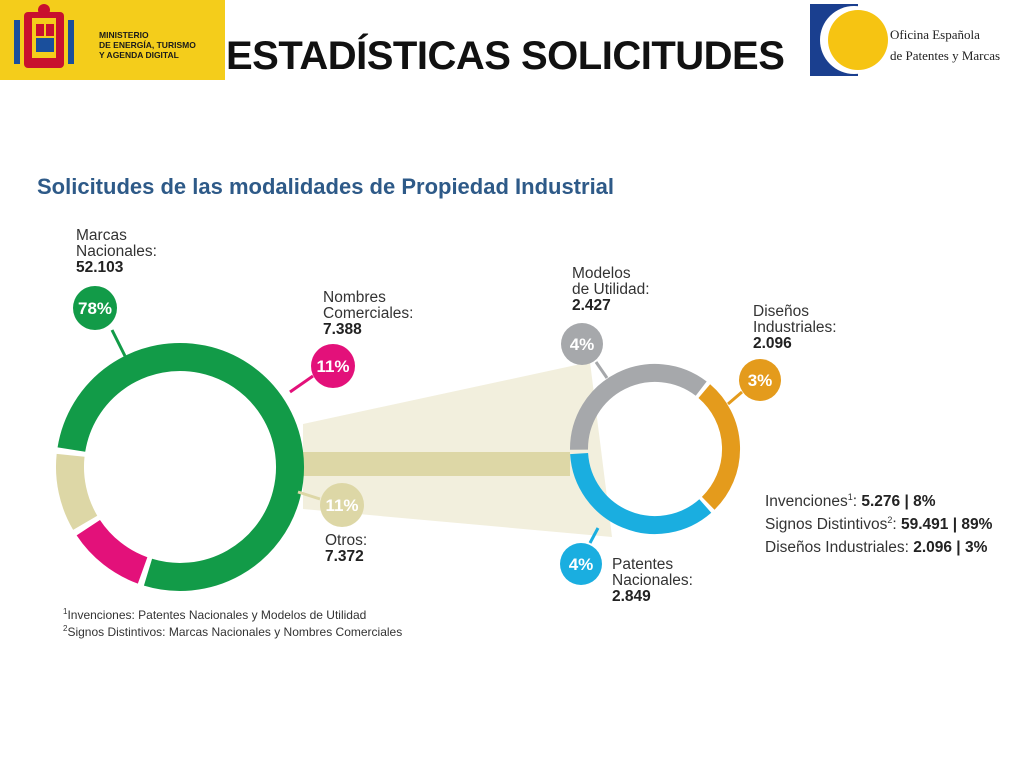 The height and width of the screenshot is (768, 1024). I want to click on slice-label-otros: Otros: 7.372, so click(346, 548).